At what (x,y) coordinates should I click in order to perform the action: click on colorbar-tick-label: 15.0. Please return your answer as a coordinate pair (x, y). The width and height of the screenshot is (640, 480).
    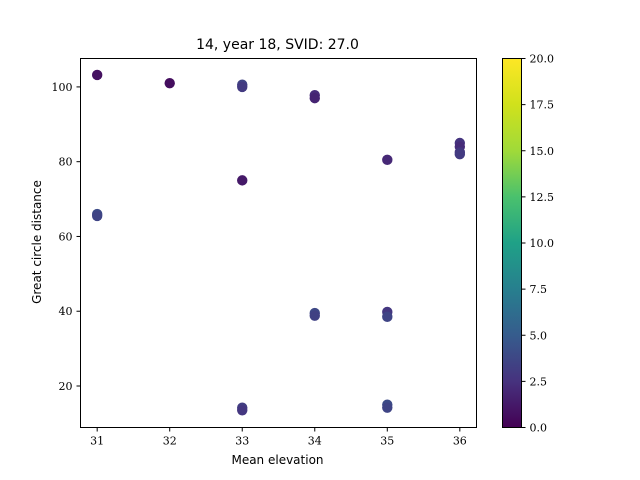
    Looking at the image, I should click on (542, 151).